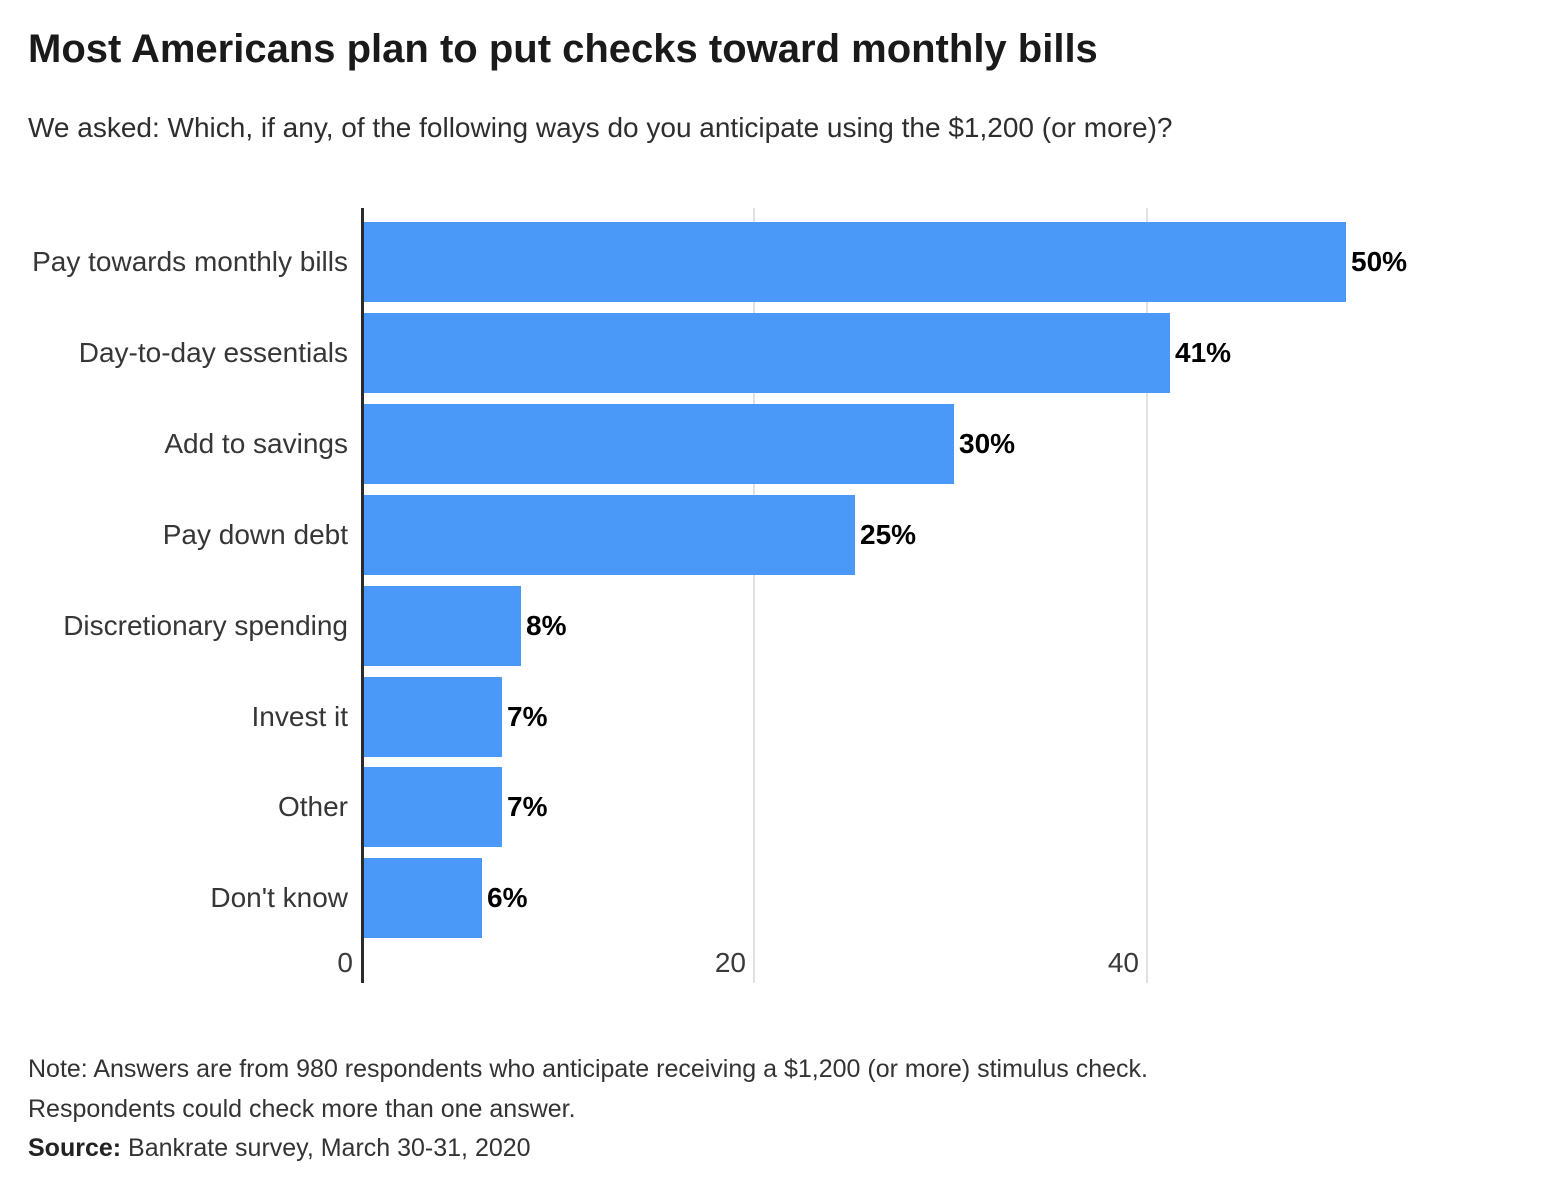 The image size is (1552, 1194). Describe the element at coordinates (888, 534) in the screenshot. I see `value-label: 25%` at that location.